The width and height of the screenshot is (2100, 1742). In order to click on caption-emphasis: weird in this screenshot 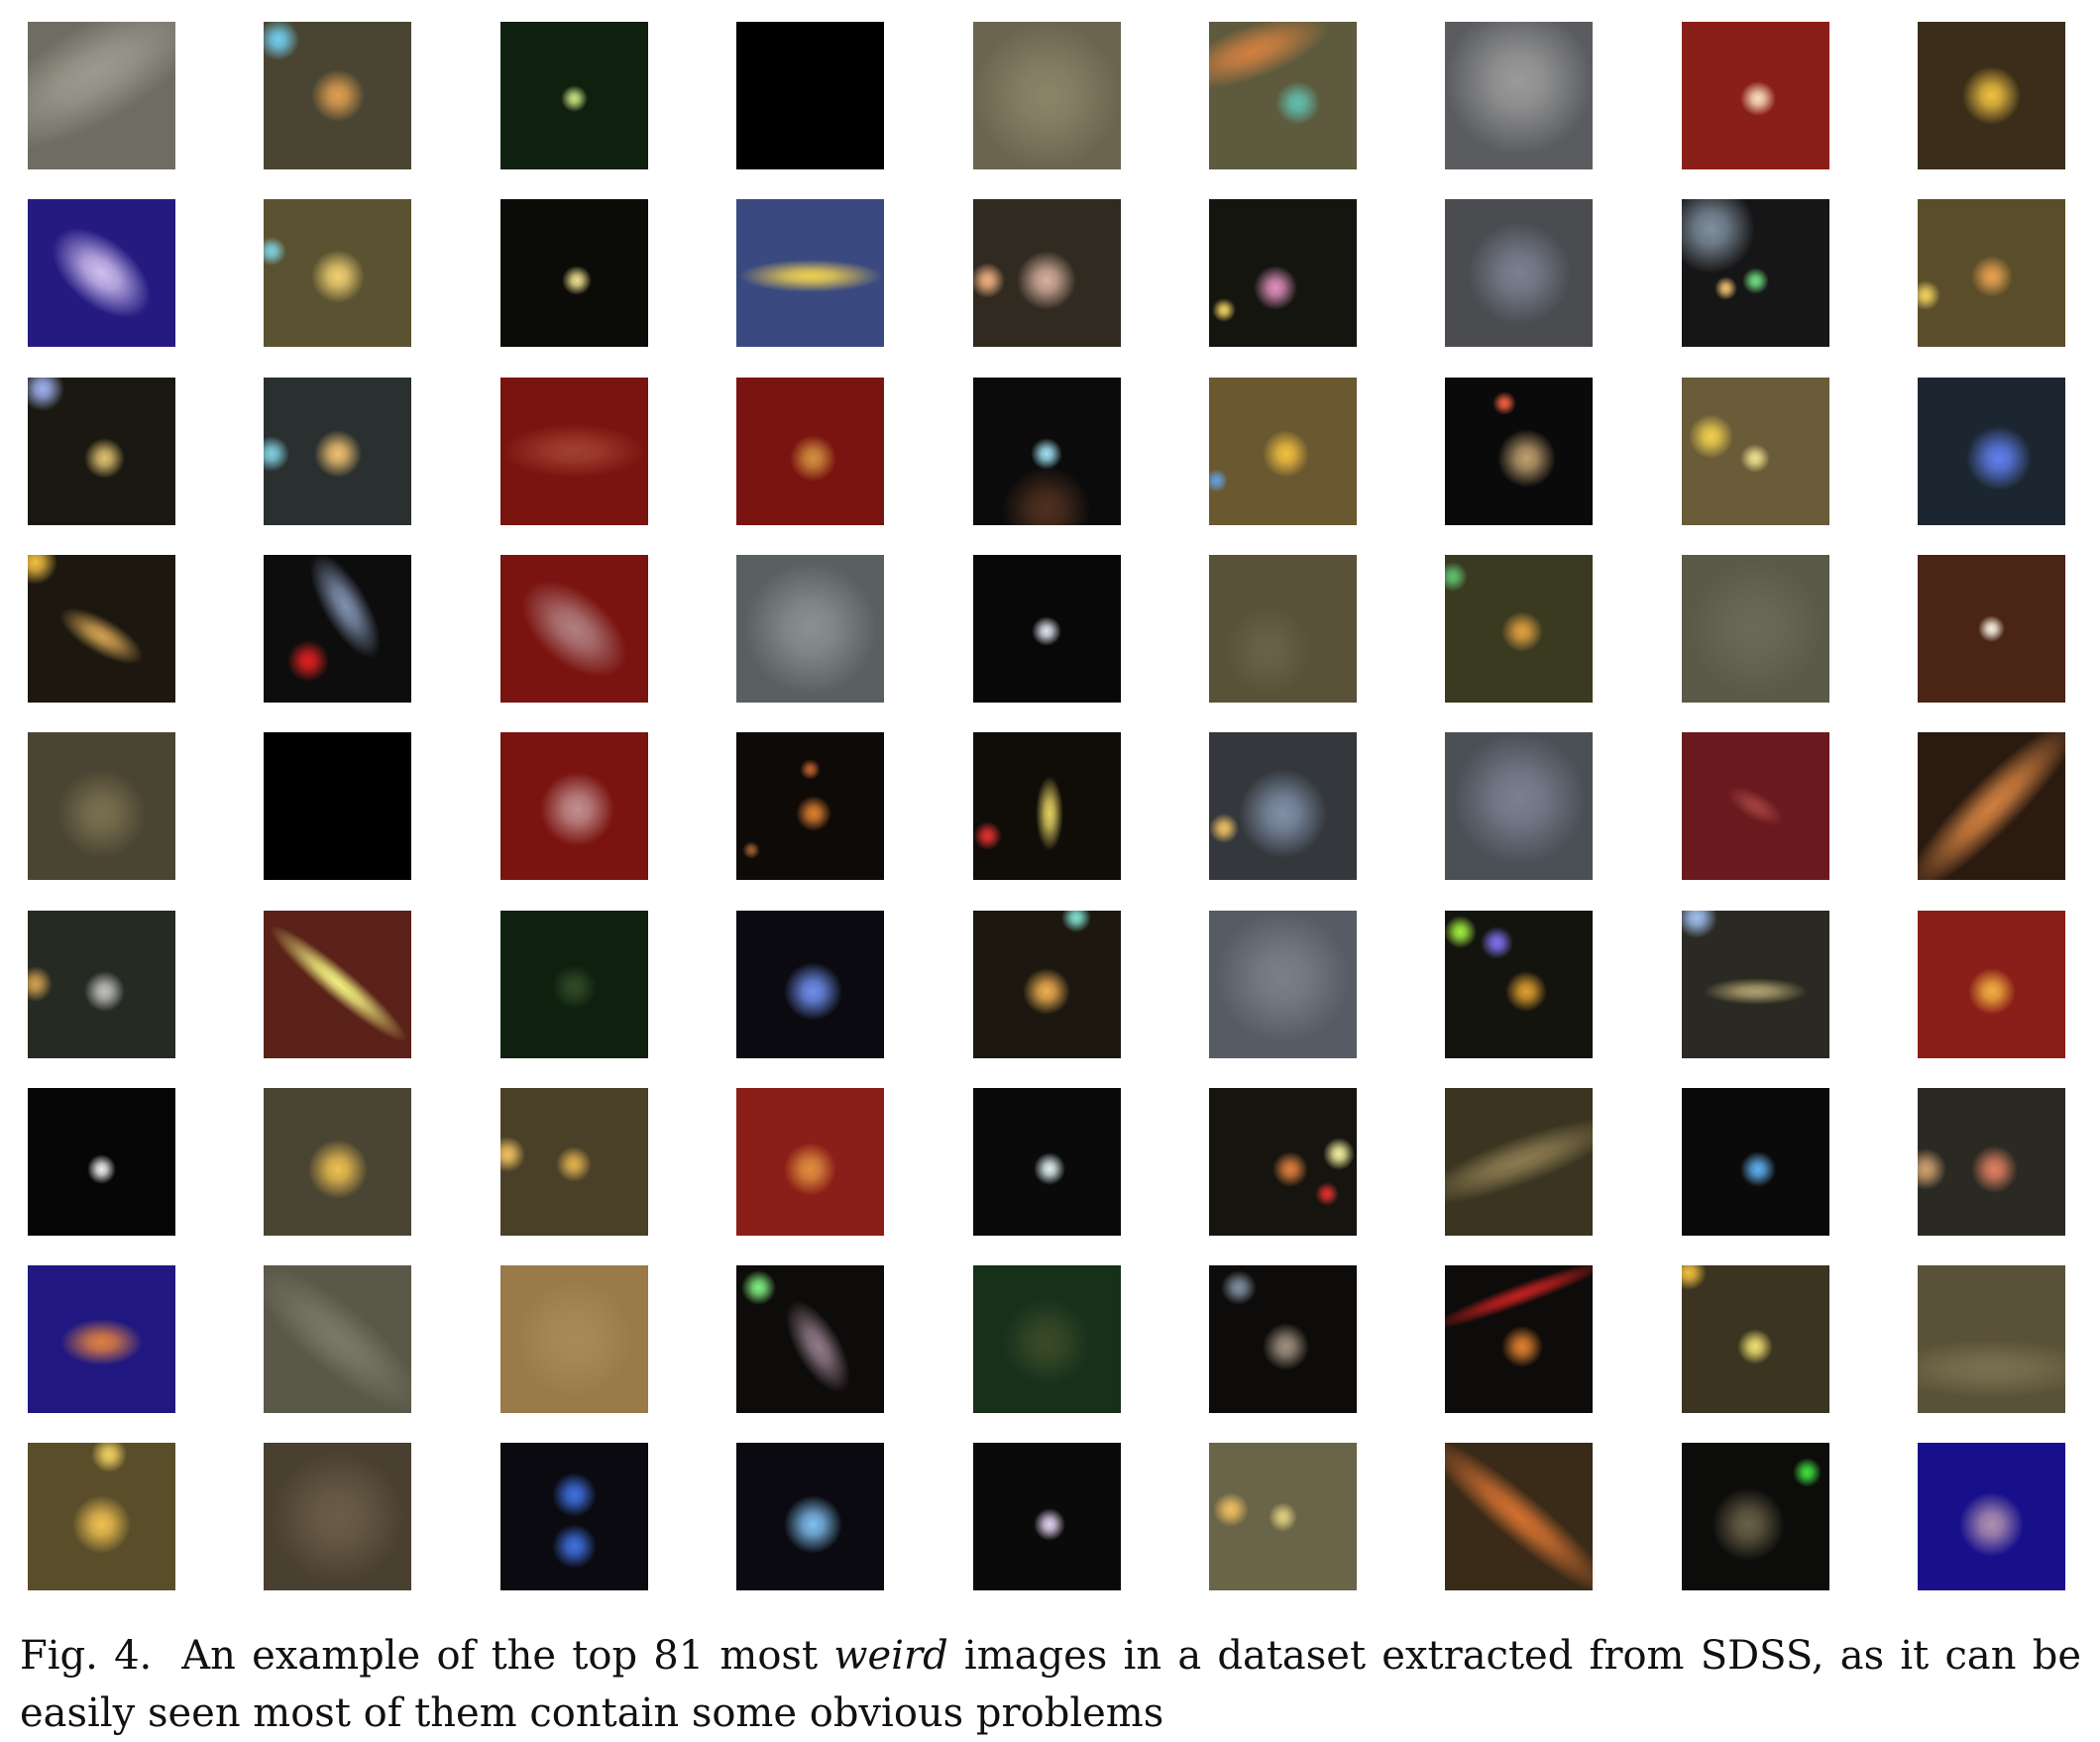, I will do `click(890, 1656)`.